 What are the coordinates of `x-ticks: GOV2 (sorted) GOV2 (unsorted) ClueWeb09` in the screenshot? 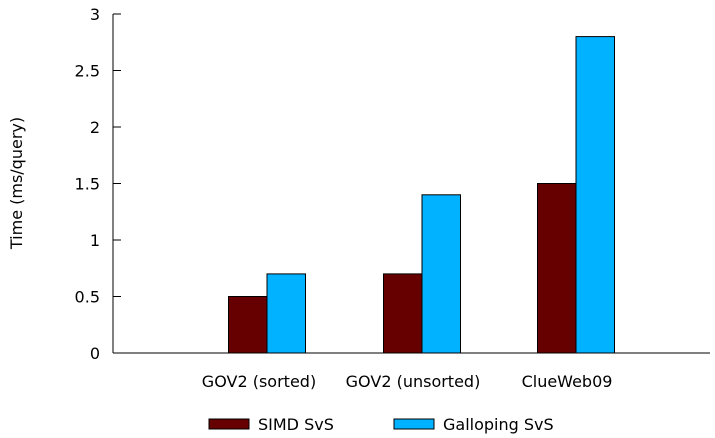 It's located at (407, 381).